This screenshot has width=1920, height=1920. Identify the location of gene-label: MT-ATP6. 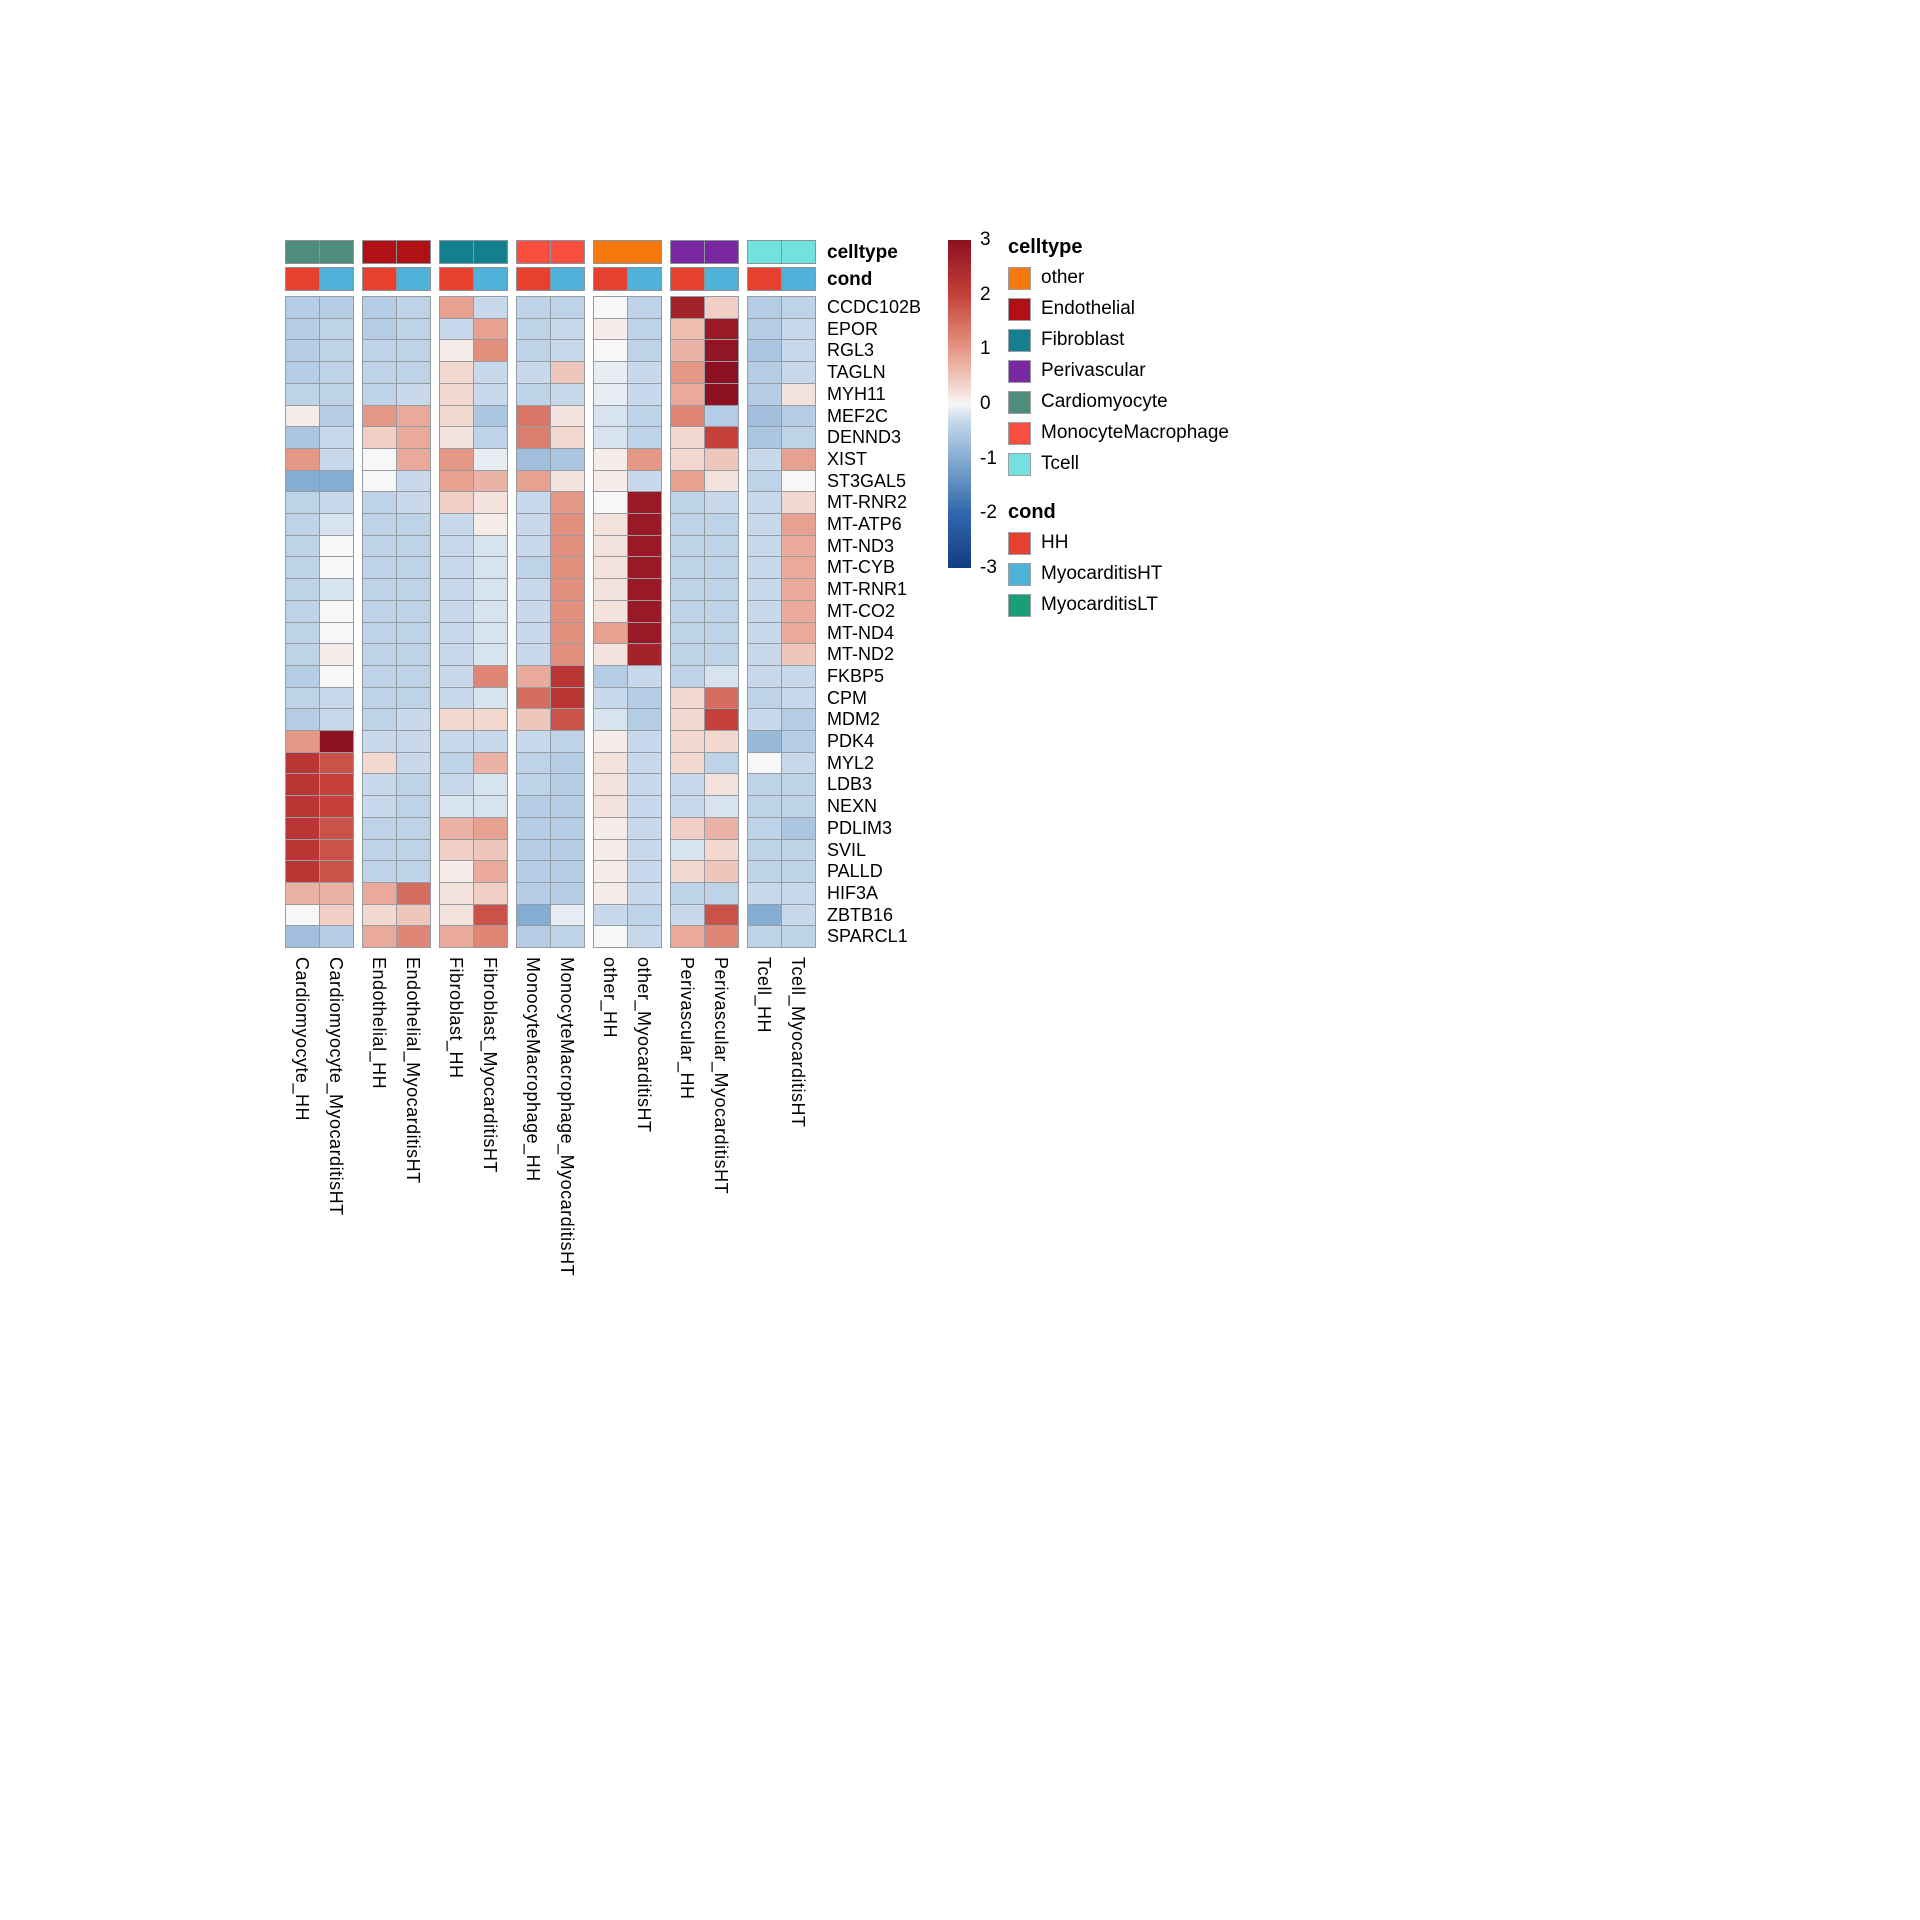
(864, 524).